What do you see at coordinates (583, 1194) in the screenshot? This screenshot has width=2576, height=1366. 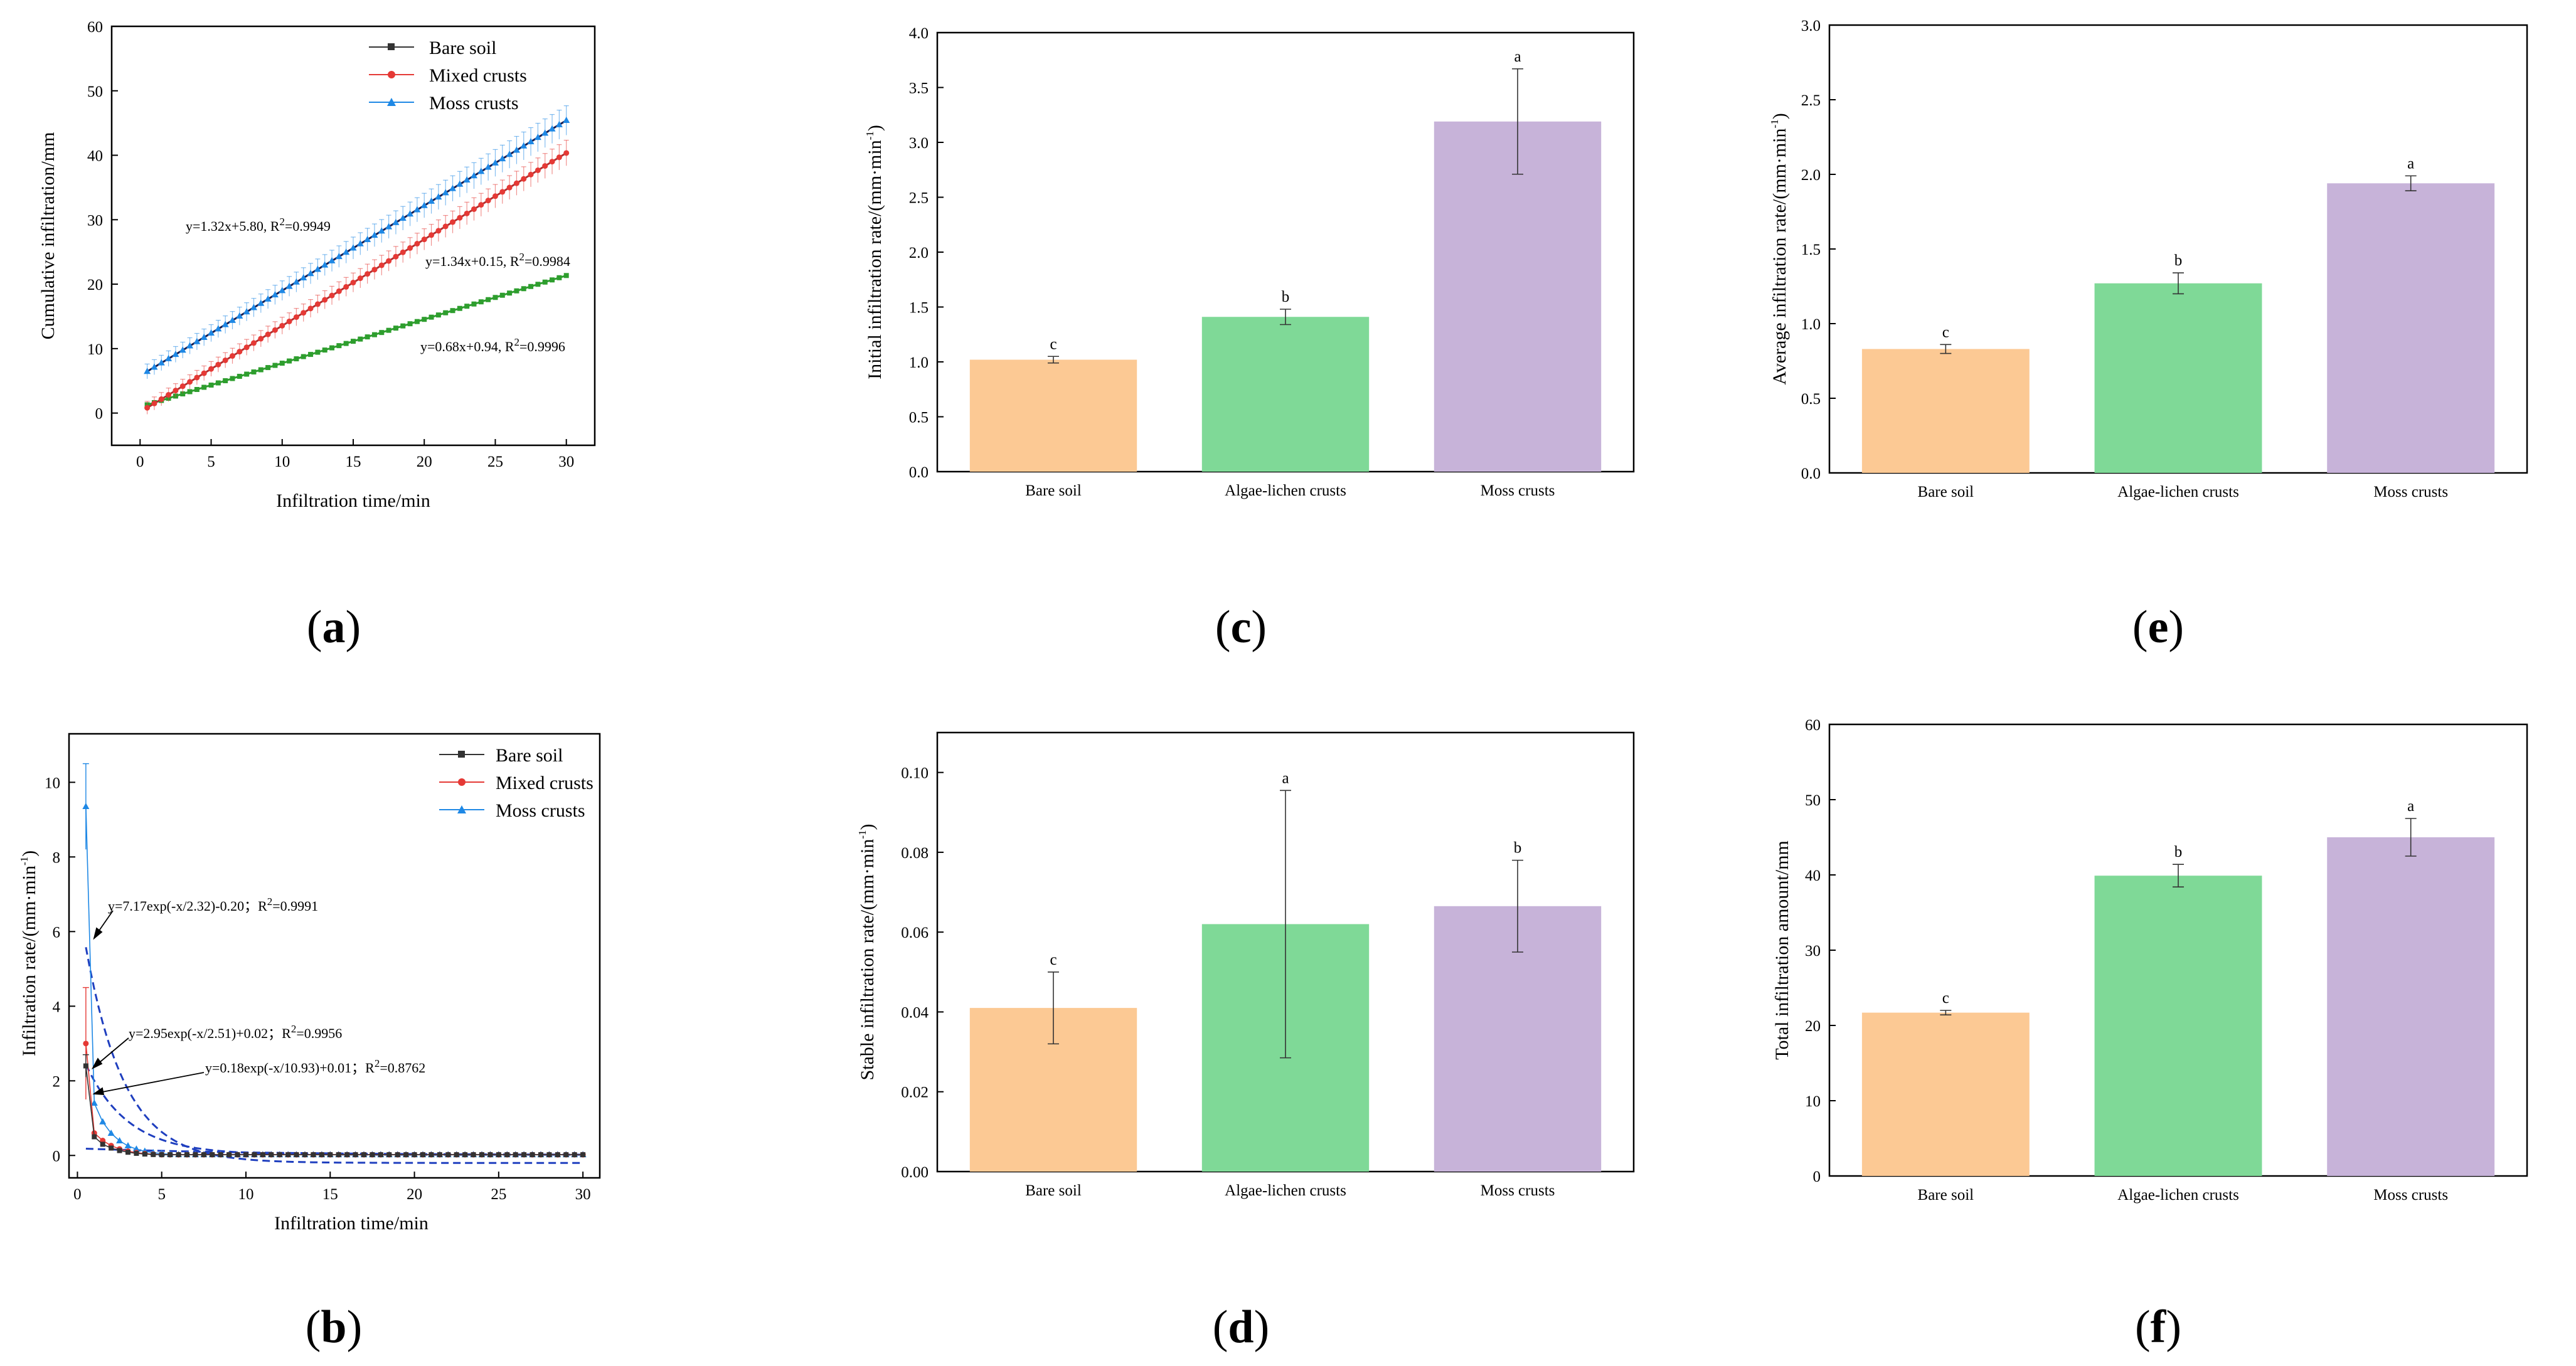 I see `x-tick-label: 30` at bounding box center [583, 1194].